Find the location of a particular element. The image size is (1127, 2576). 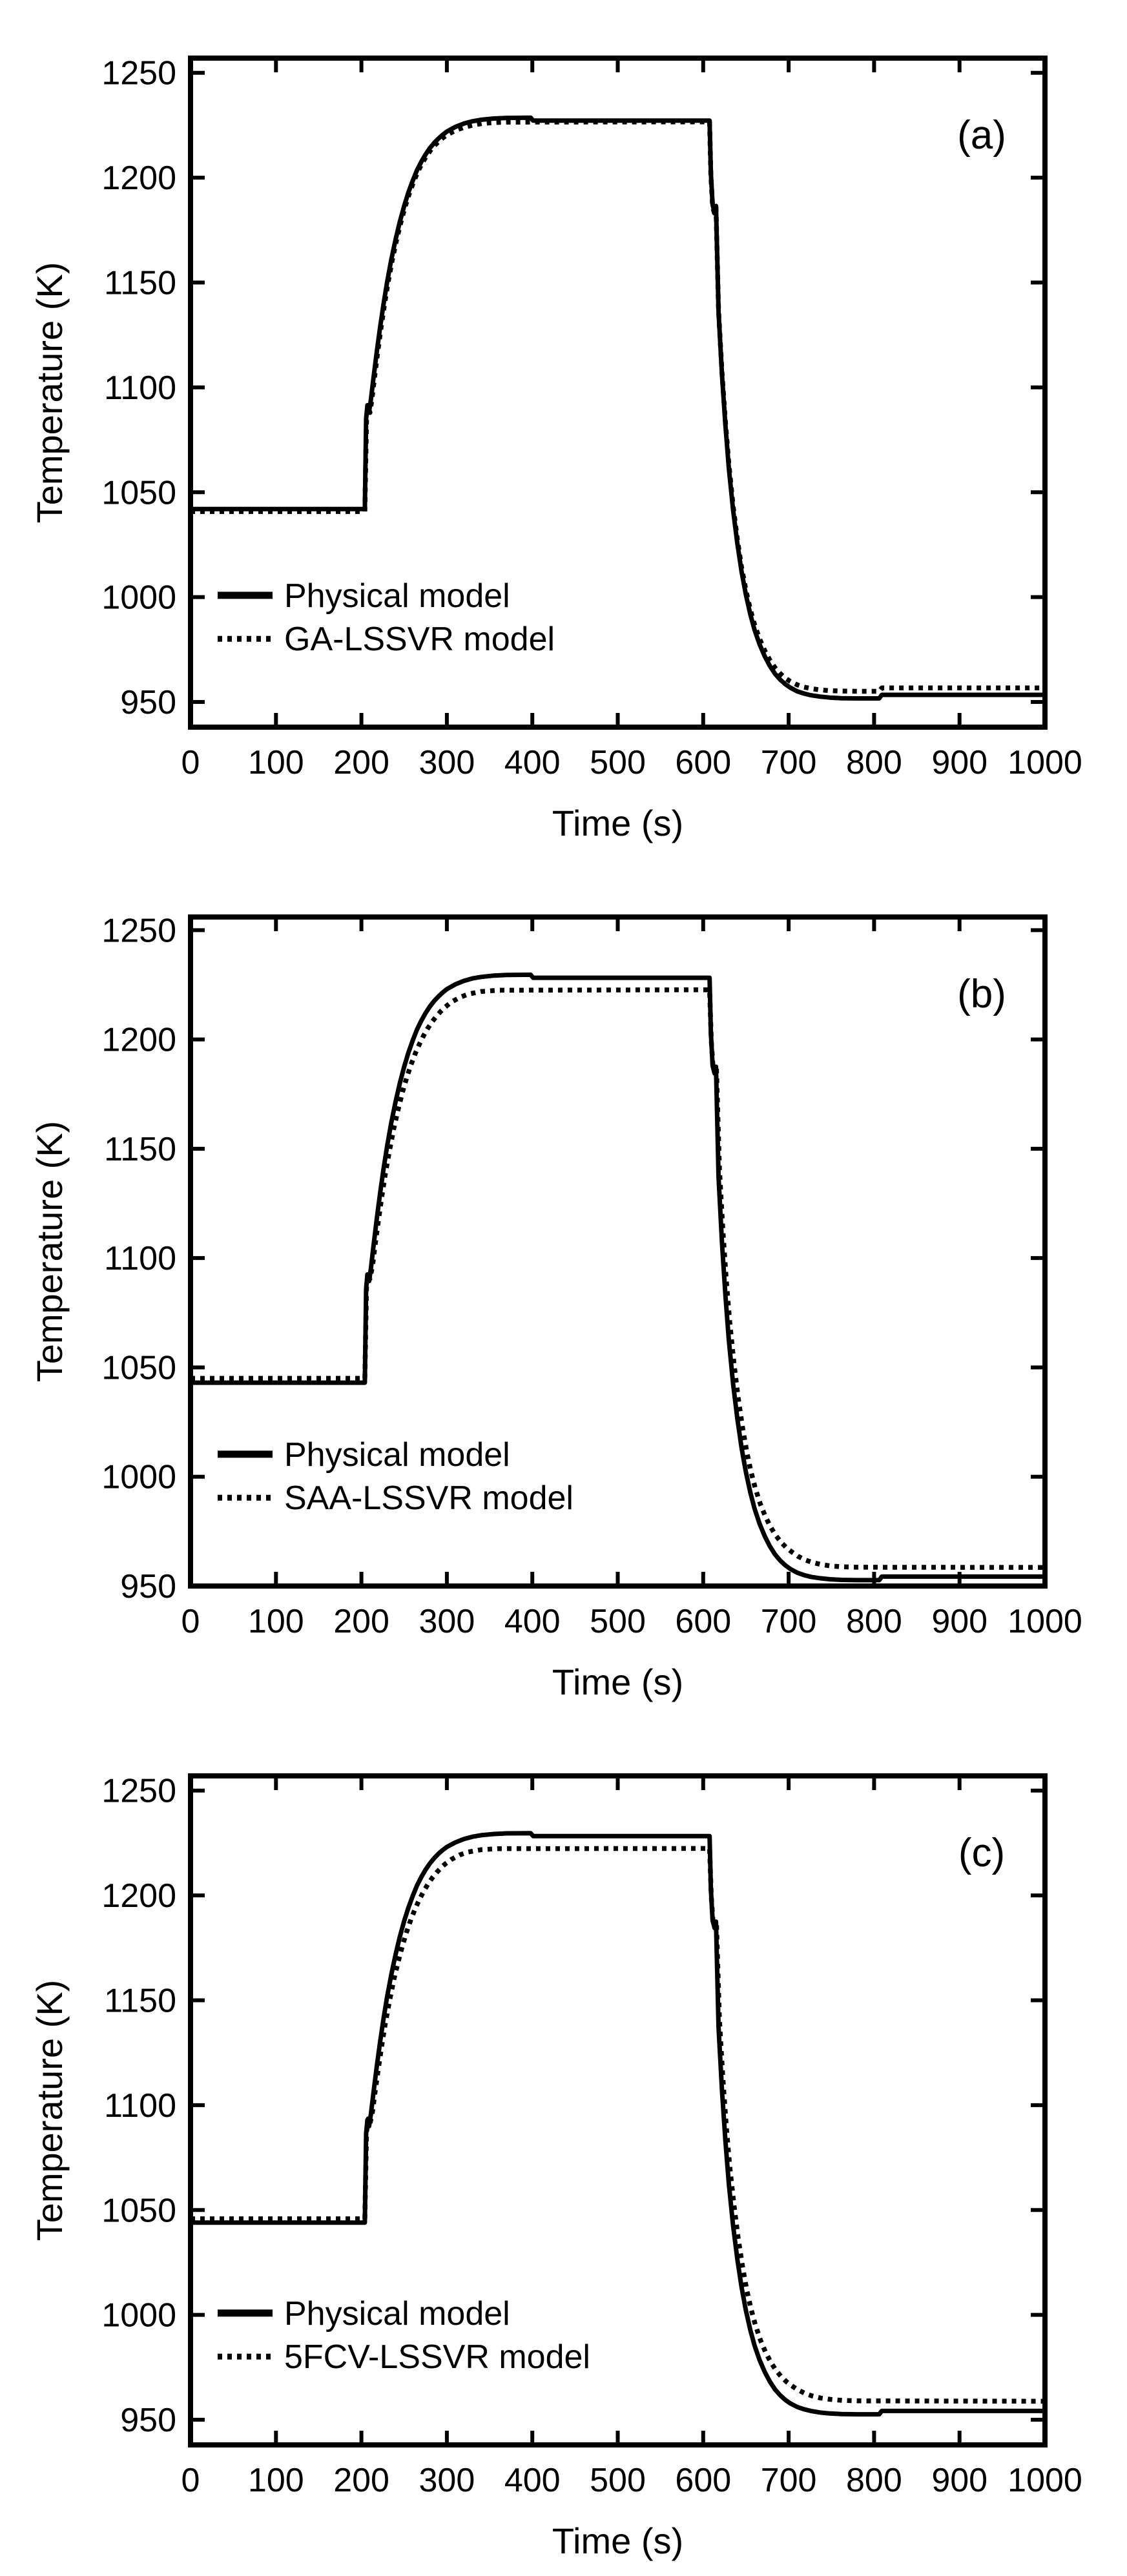

panel-label: (a) is located at coordinates (981, 135).